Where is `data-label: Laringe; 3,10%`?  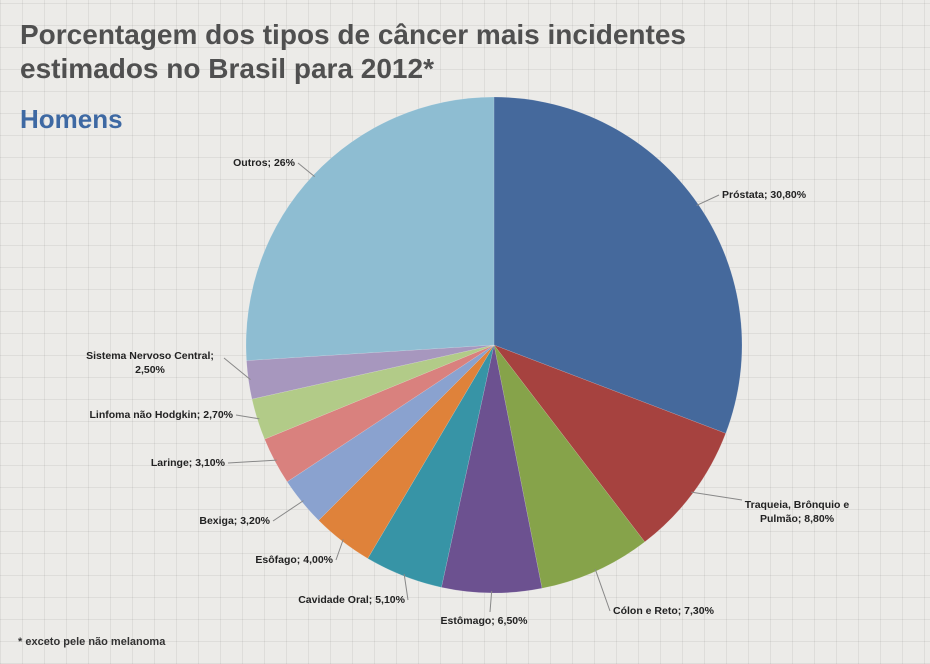
data-label: Laringe; 3,10% is located at coordinates (188, 463).